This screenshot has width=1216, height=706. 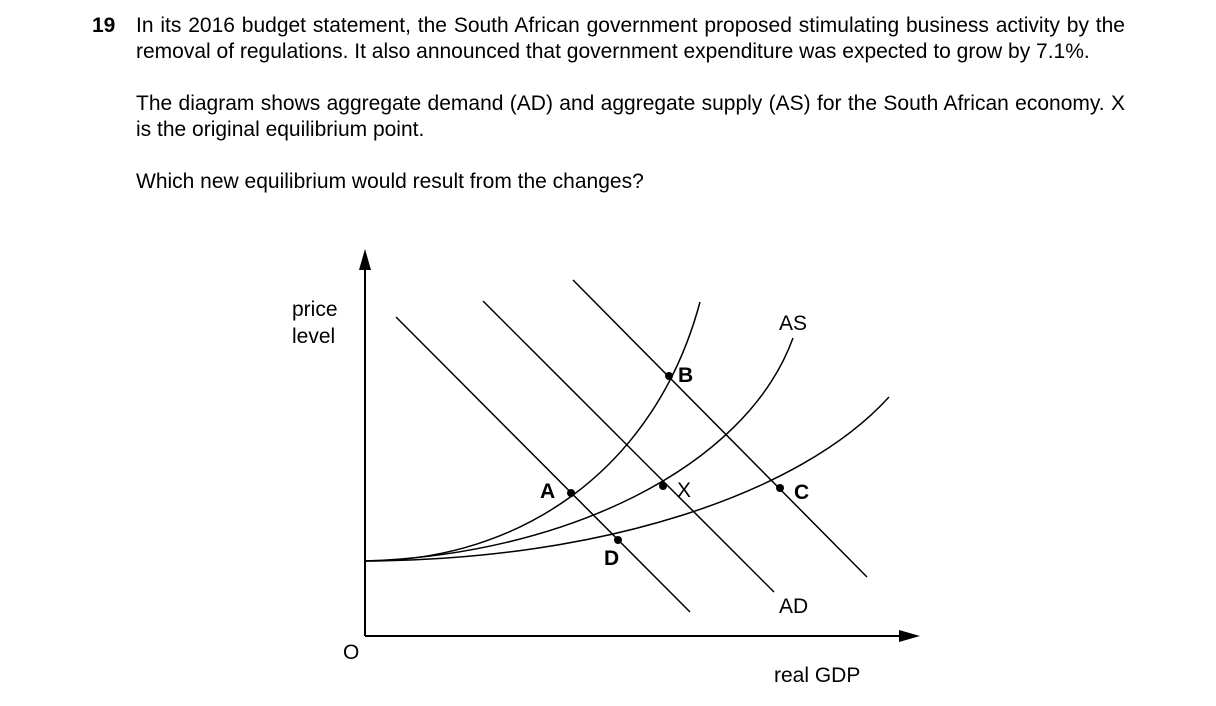 What do you see at coordinates (663, 486) in the screenshot?
I see `point-x-marker` at bounding box center [663, 486].